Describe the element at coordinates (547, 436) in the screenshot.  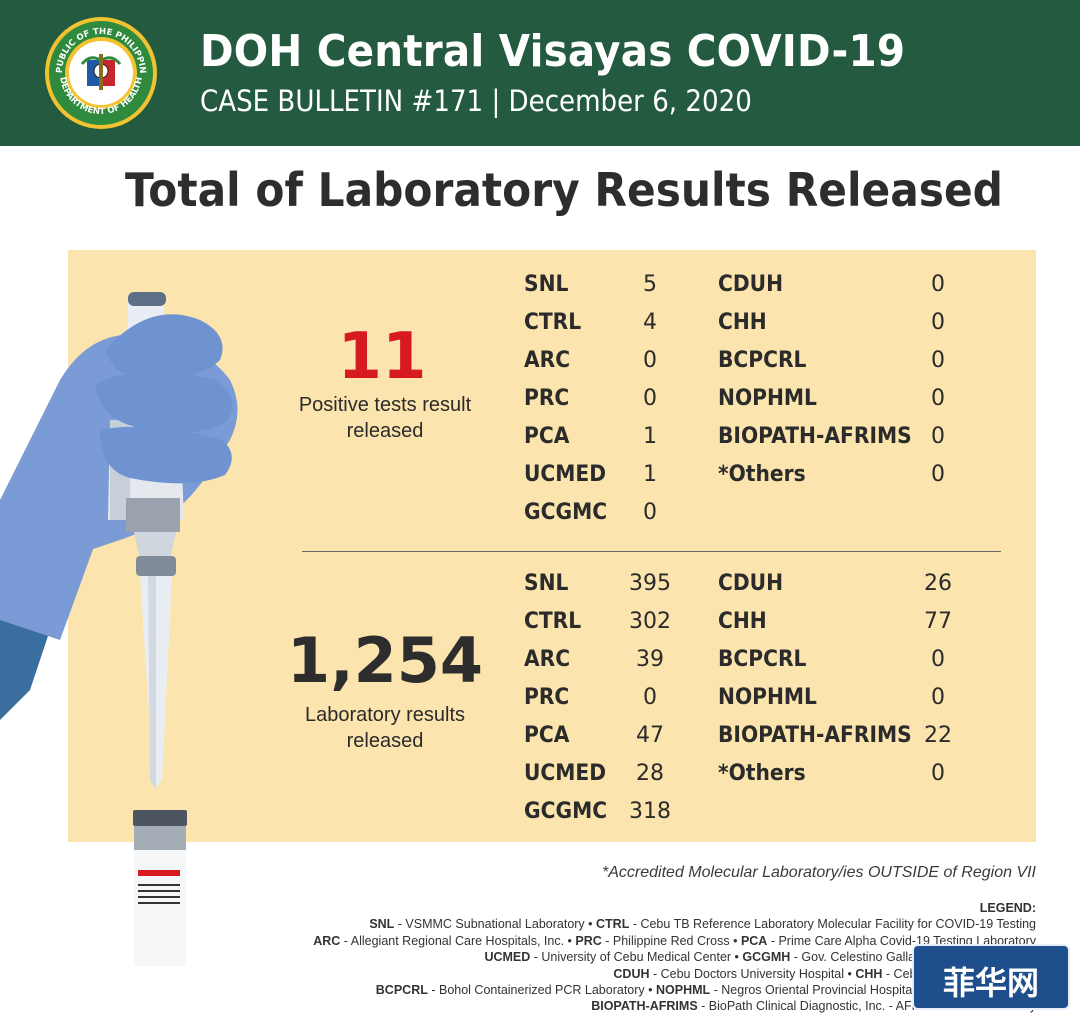
I see `positive-lab-name: PCA` at that location.